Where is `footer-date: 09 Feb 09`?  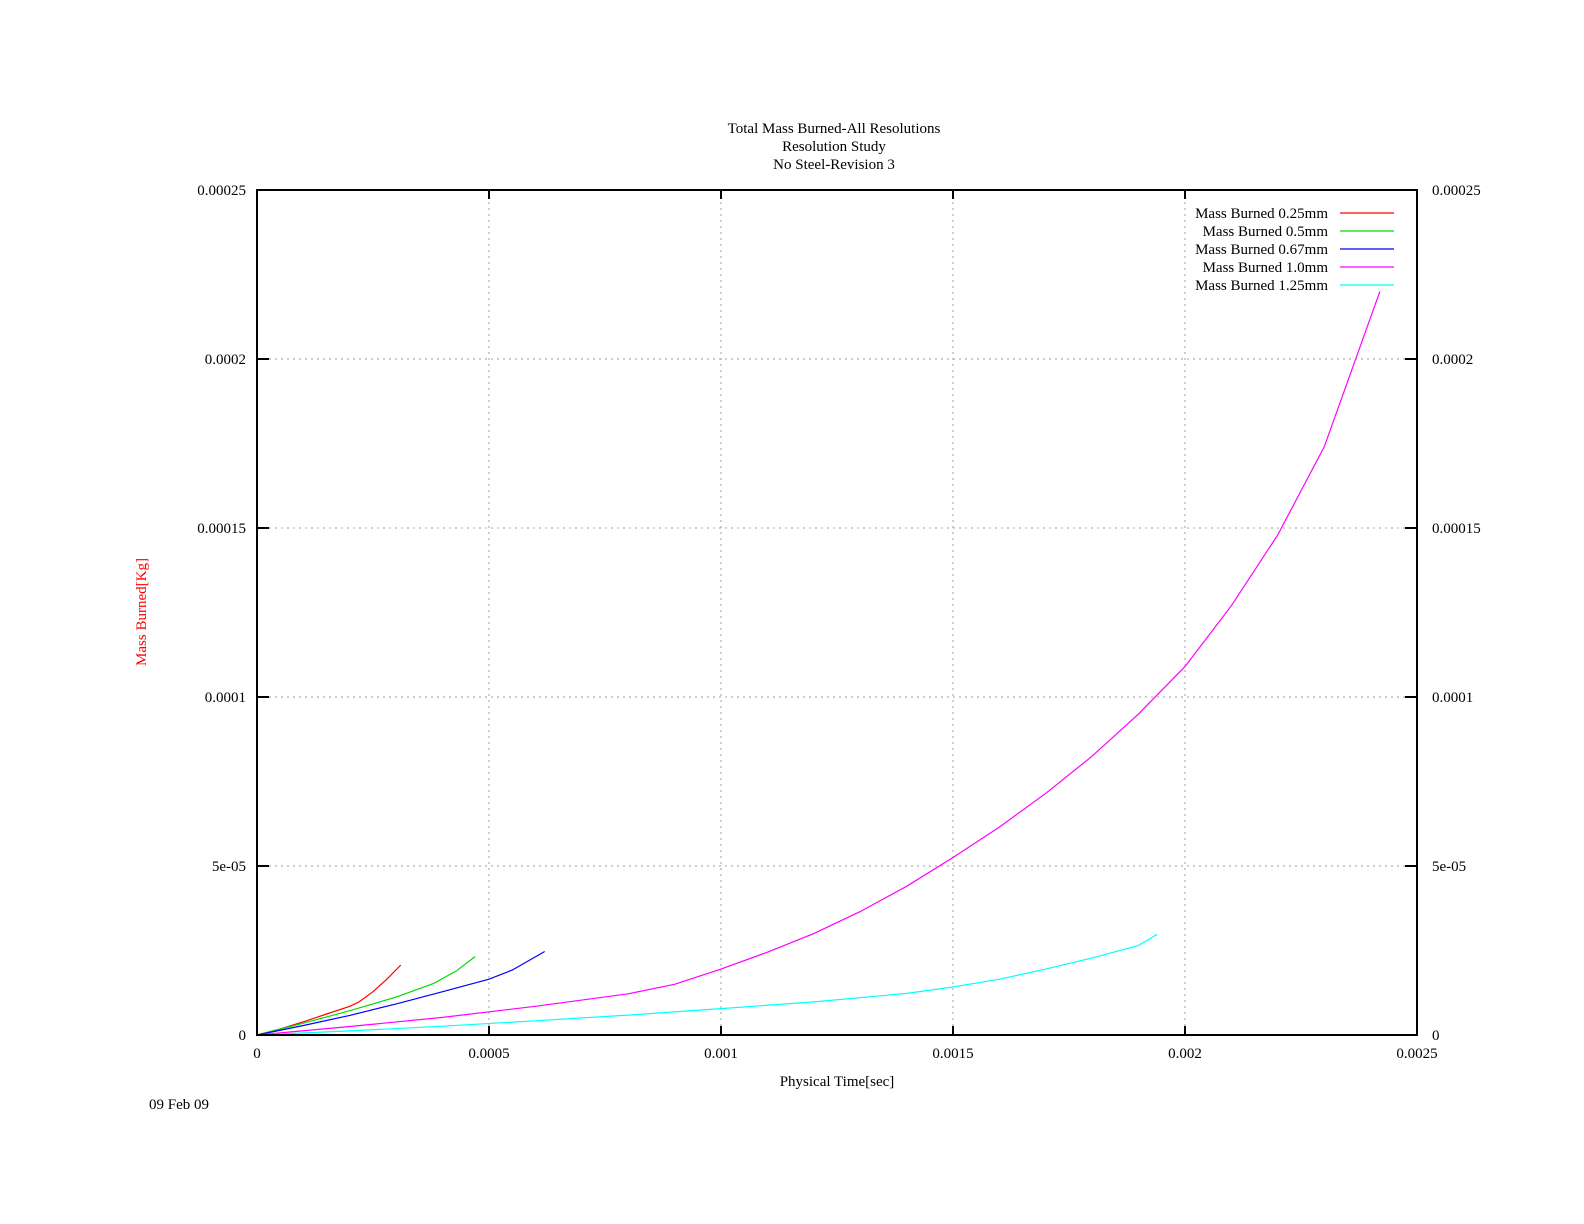 footer-date: 09 Feb 09 is located at coordinates (179, 1105).